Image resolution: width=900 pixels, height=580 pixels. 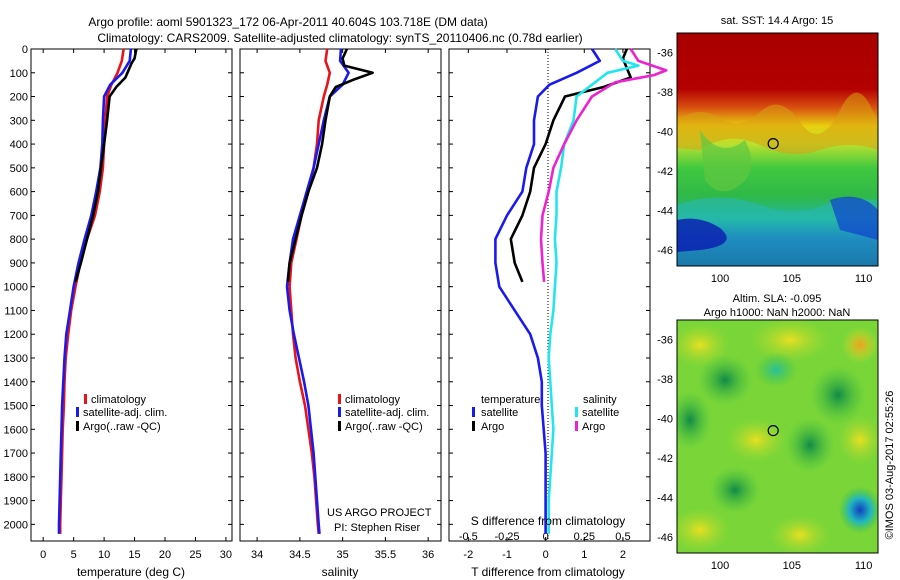 What do you see at coordinates (19, 145) in the screenshot?
I see `y-tick-label: 400` at bounding box center [19, 145].